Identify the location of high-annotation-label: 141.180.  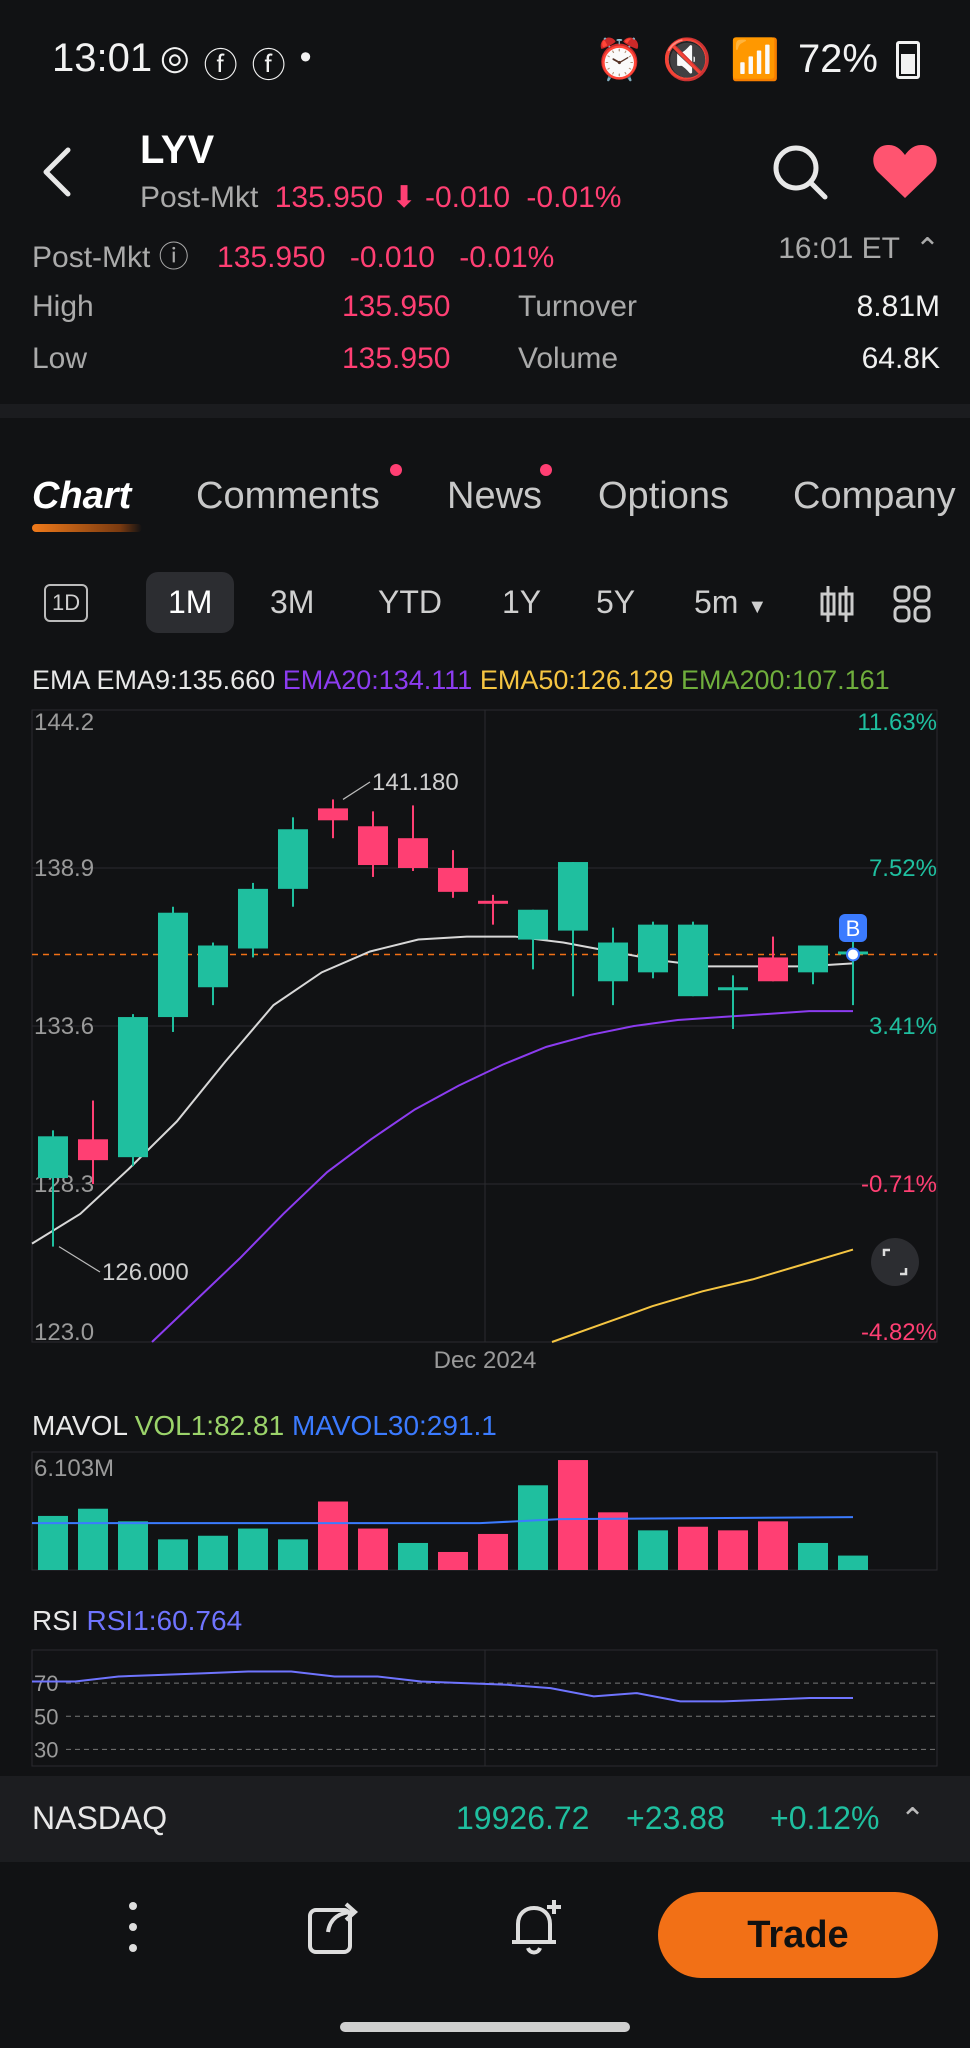
(415, 782).